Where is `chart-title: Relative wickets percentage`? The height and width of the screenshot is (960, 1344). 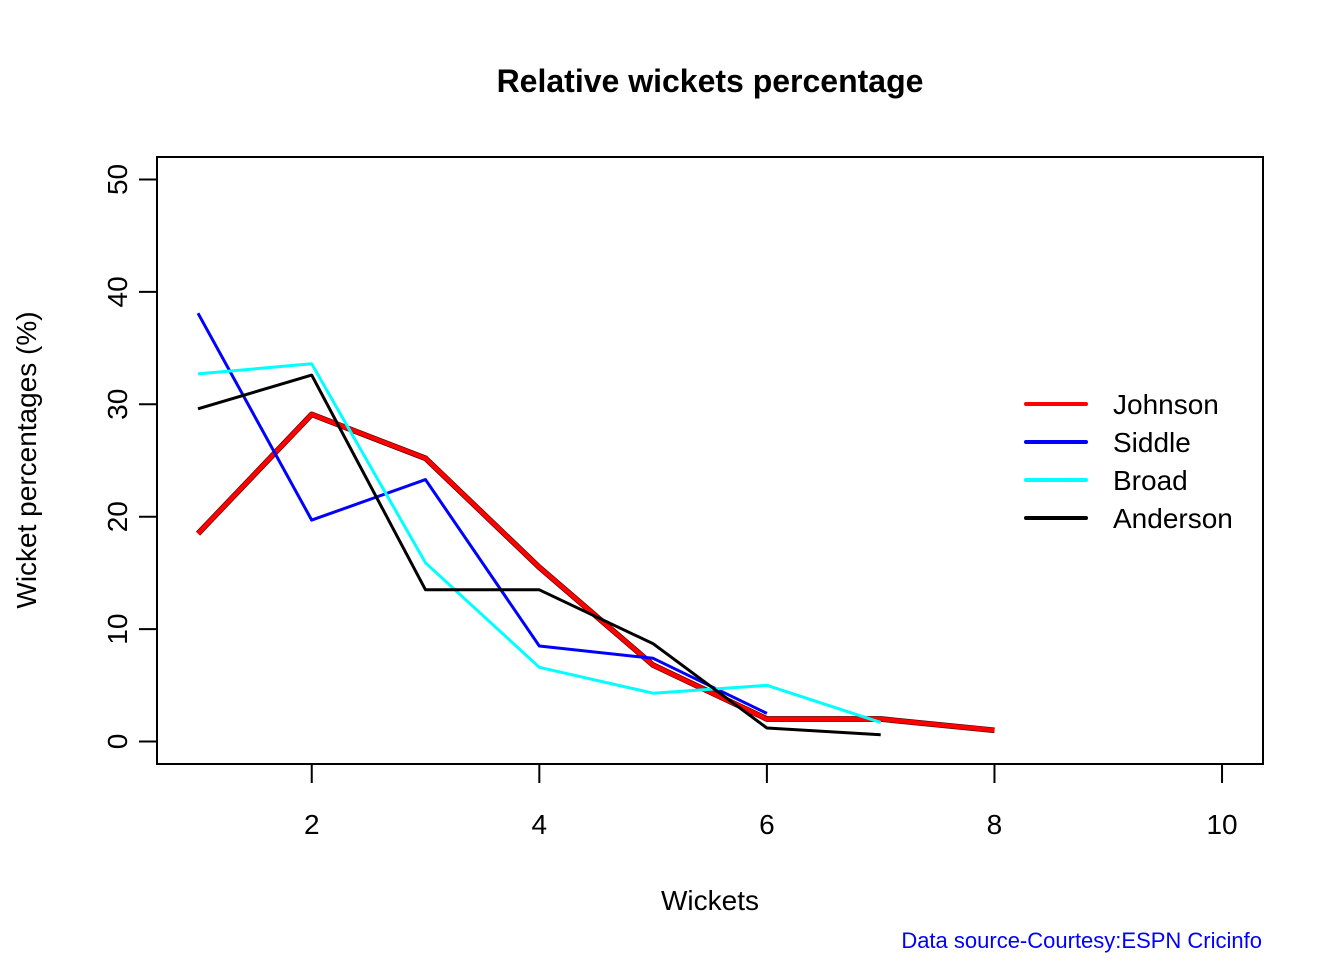
chart-title: Relative wickets percentage is located at coordinates (710, 81).